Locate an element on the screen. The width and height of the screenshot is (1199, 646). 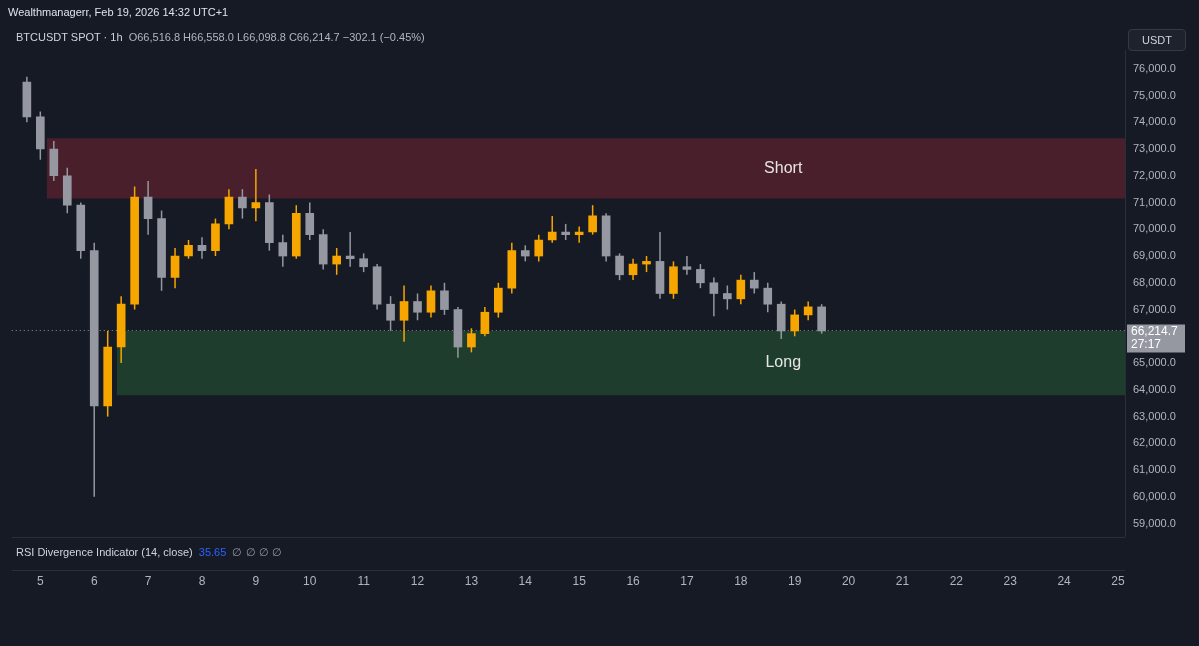
text: 27:17 is located at coordinates (1146, 343).